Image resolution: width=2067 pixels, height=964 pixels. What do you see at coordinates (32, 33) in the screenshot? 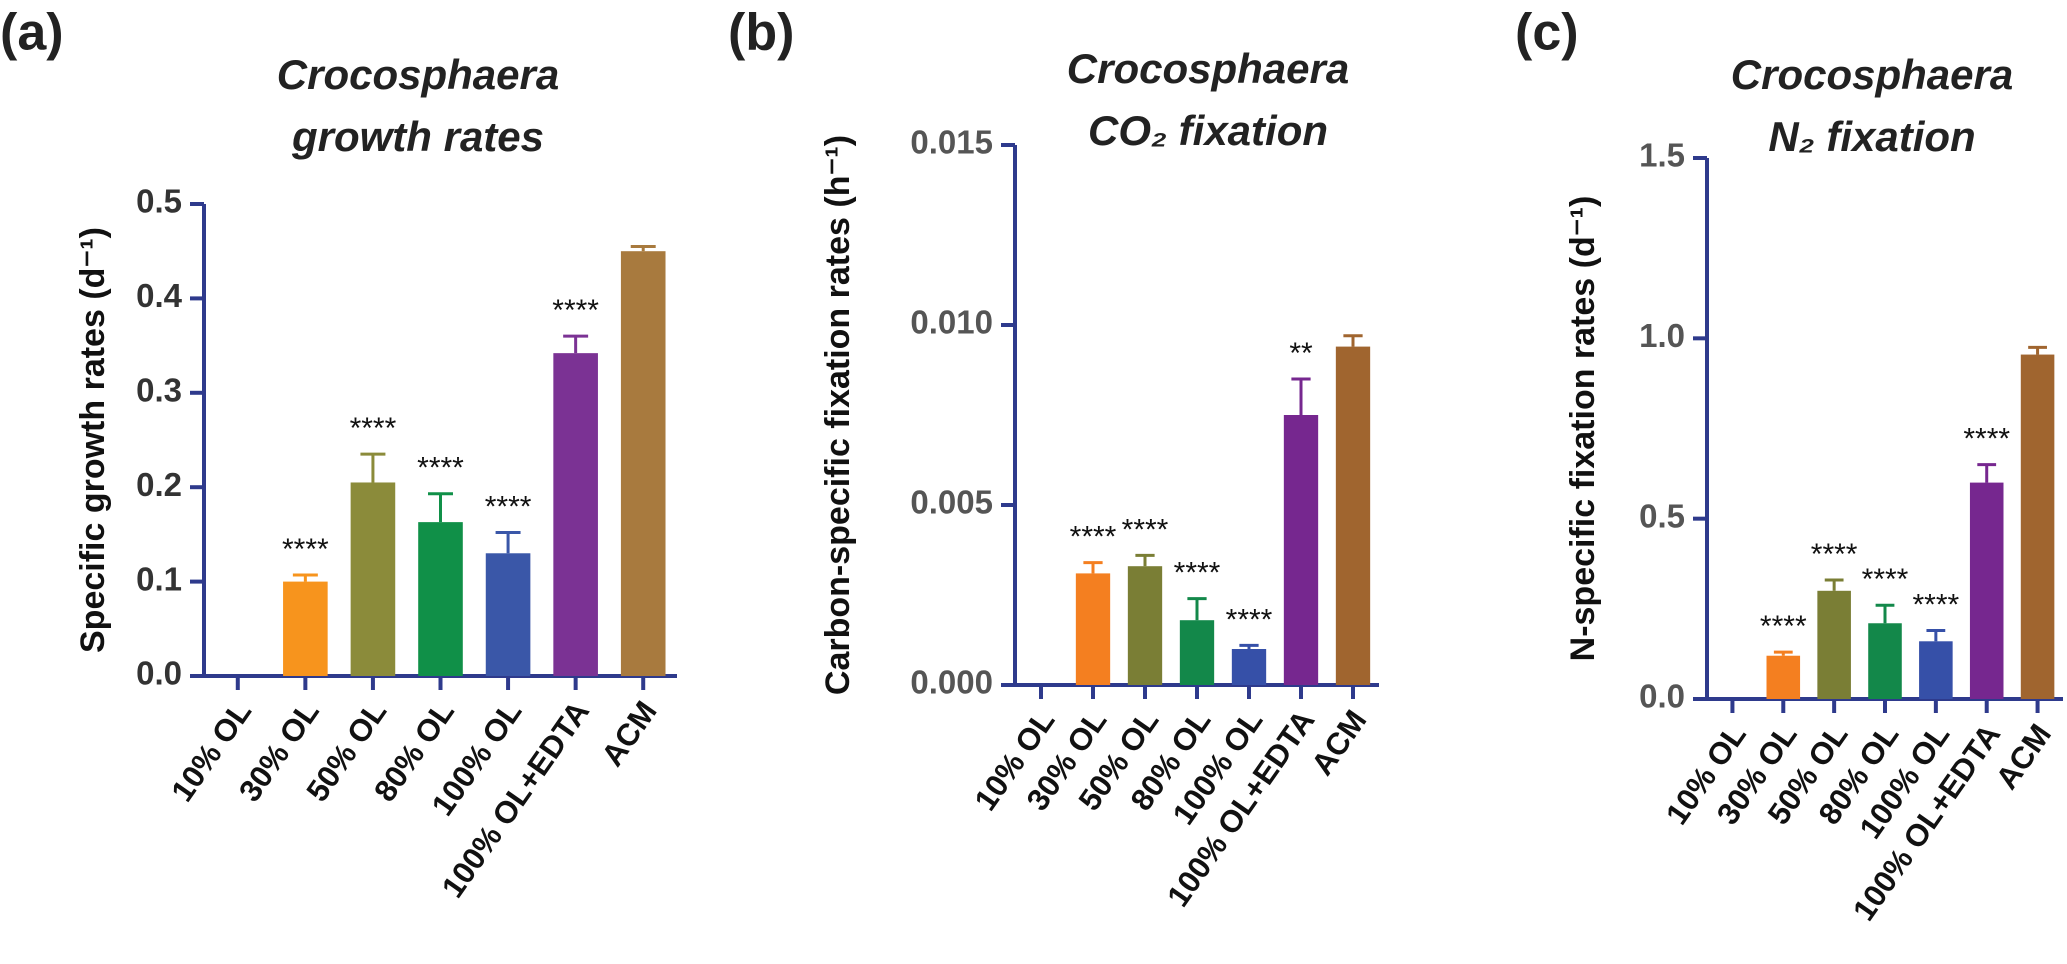
I see `panel-label: (a)` at bounding box center [32, 33].